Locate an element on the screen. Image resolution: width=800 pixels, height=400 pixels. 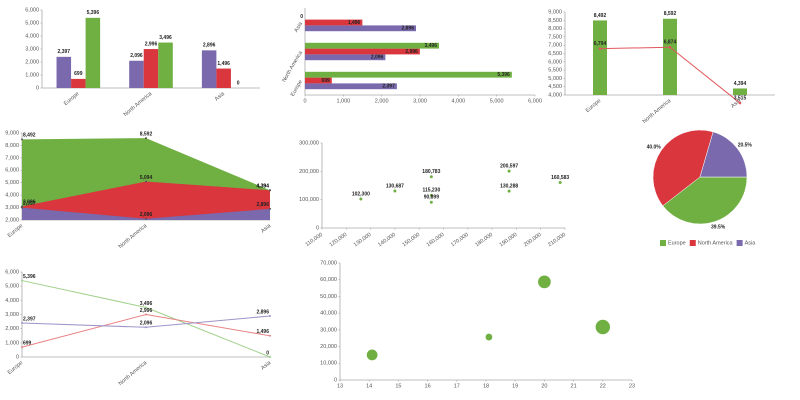
y-tick-label: 7,500 is located at coordinates (555, 37).